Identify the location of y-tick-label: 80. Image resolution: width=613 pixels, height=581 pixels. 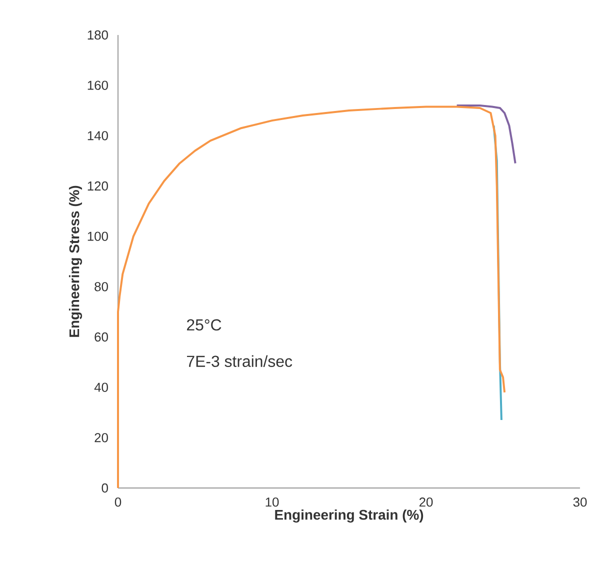
(101, 287).